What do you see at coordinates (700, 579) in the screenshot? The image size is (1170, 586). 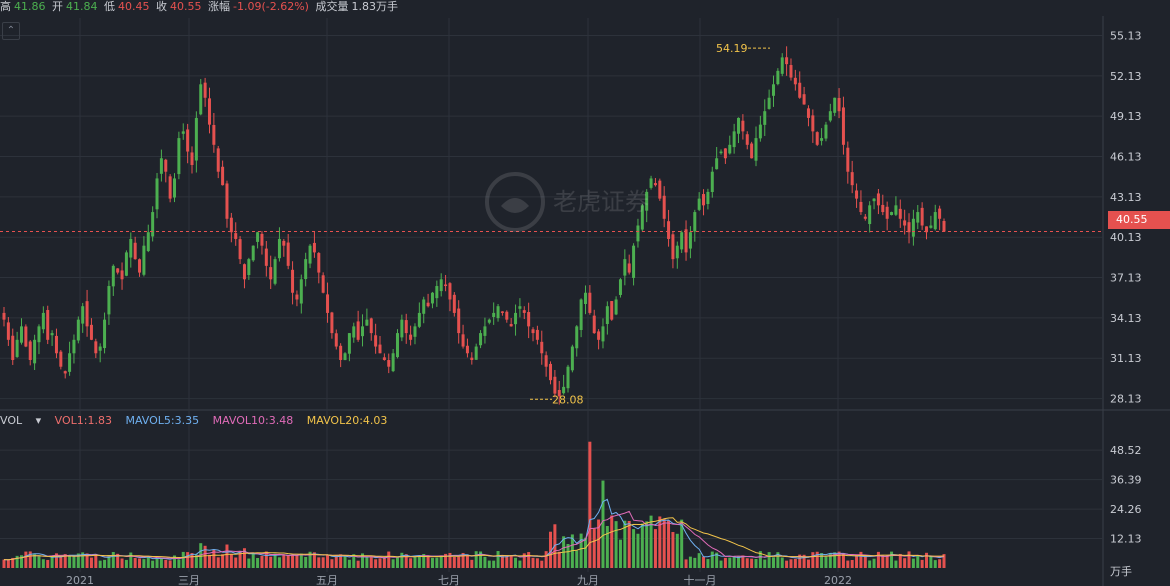 I see `x-axis-label: 十一月` at bounding box center [700, 579].